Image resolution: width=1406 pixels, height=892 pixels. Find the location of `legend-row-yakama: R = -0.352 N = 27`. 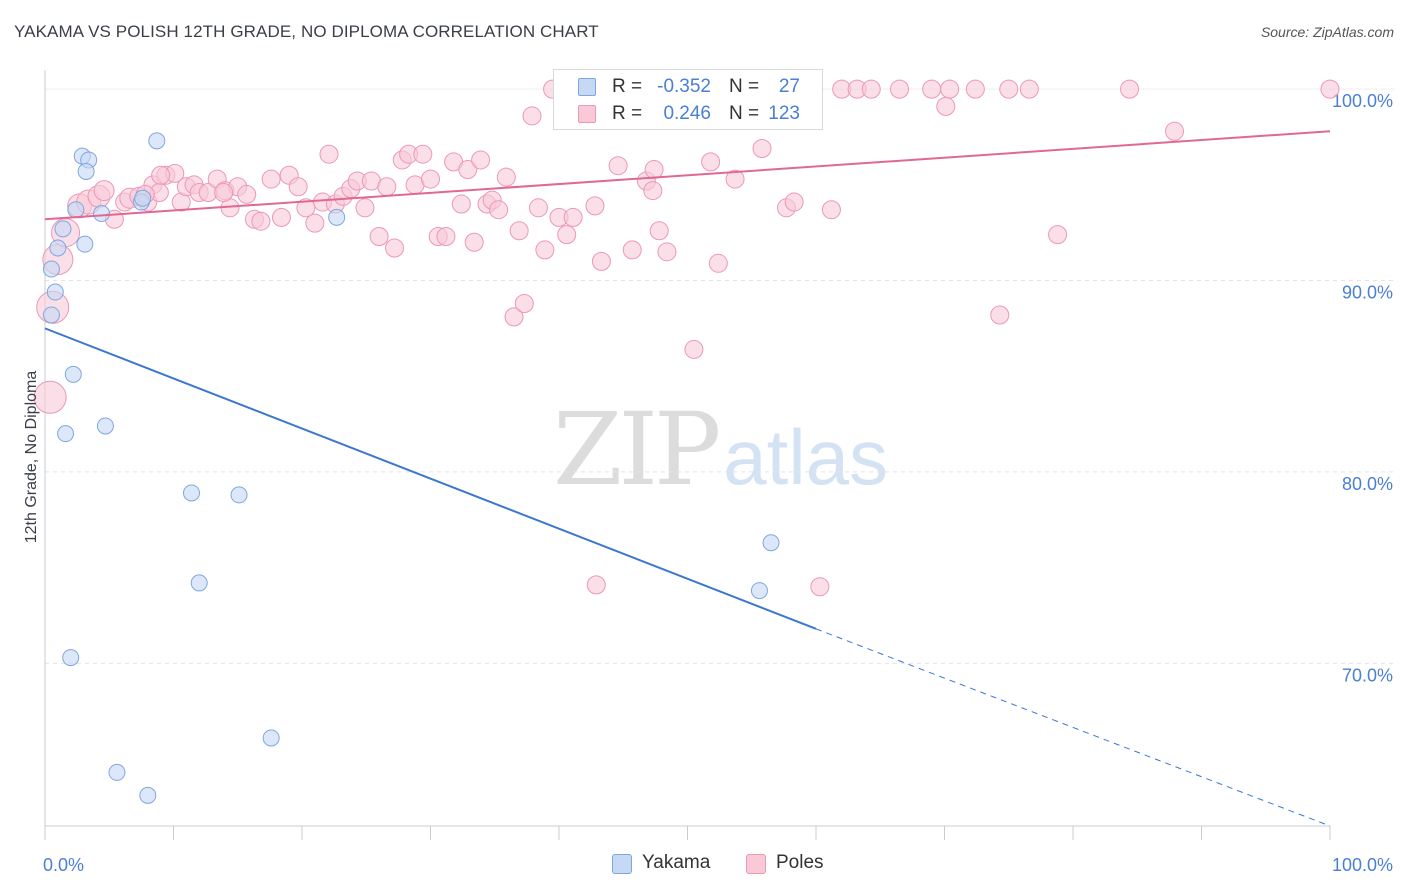

legend-row-yakama: R = -0.352 N = 27 is located at coordinates (688, 87).